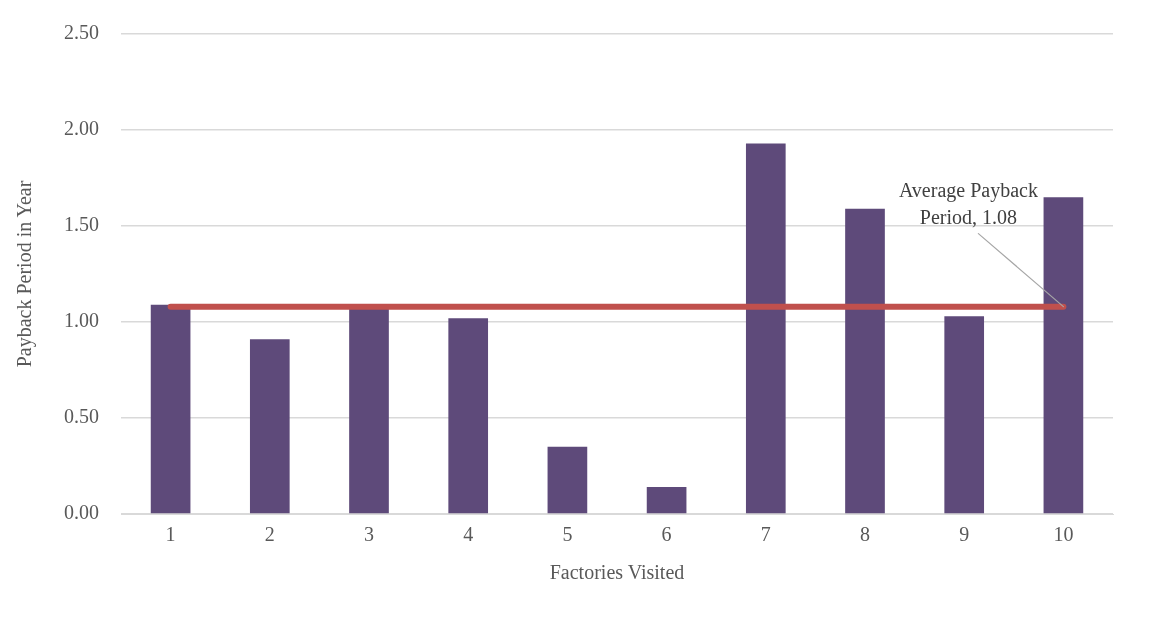 The width and height of the screenshot is (1171, 618). Describe the element at coordinates (369, 534) in the screenshot. I see `x-tick-label: 3` at that location.